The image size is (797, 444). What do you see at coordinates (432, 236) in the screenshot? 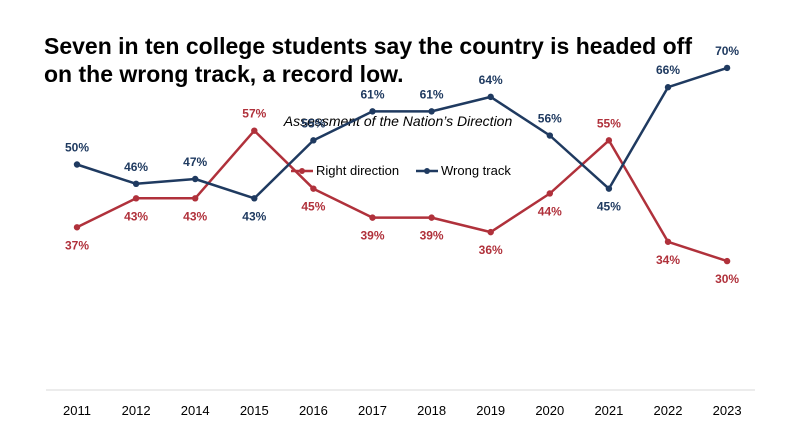
I see `data-label-right-direction-2018: 39%` at bounding box center [432, 236].